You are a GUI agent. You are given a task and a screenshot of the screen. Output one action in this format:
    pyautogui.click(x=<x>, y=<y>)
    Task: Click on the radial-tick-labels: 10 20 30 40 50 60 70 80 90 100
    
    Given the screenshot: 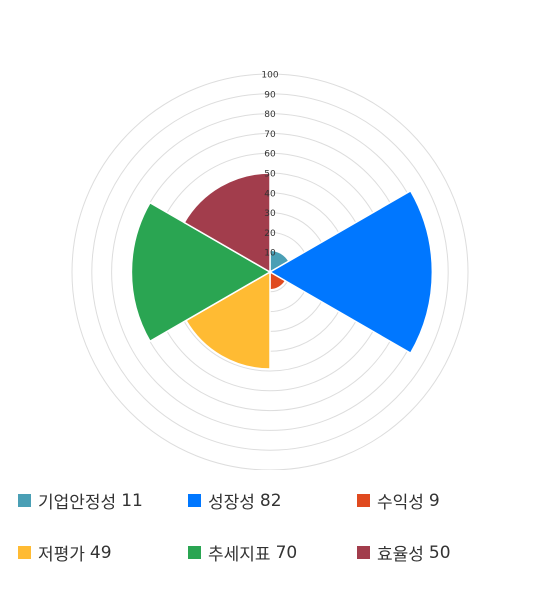 What is the action you would take?
    pyautogui.click(x=269, y=165)
    